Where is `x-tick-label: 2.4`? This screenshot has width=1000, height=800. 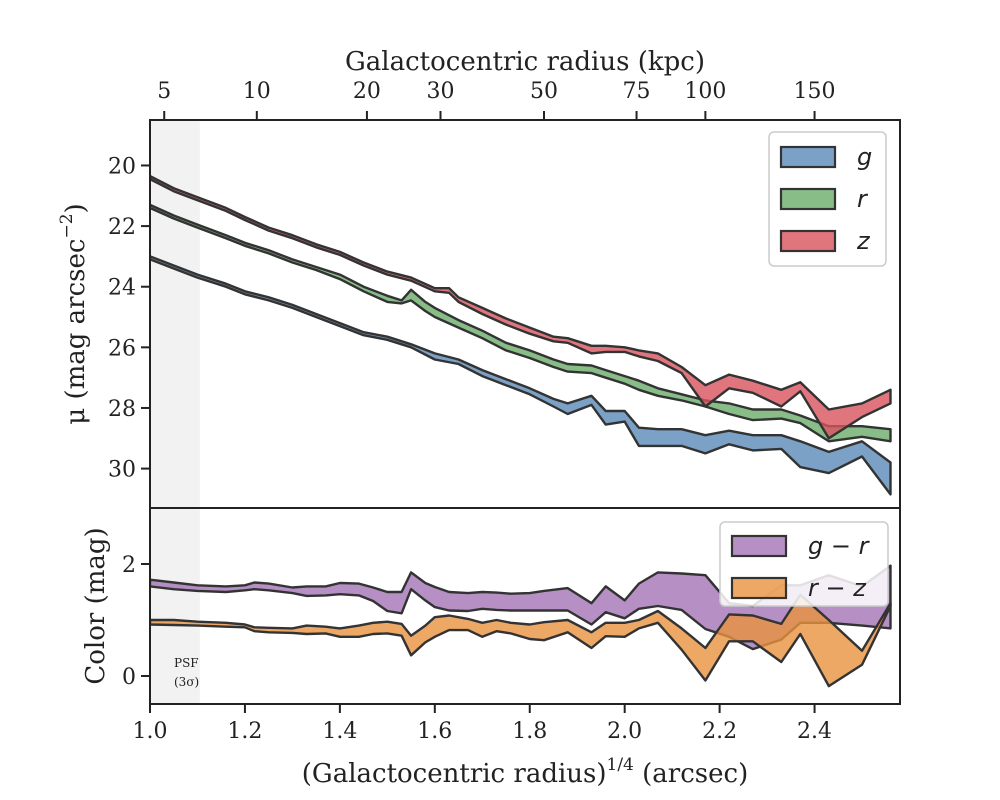 x-tick-label: 2.4 is located at coordinates (814, 731).